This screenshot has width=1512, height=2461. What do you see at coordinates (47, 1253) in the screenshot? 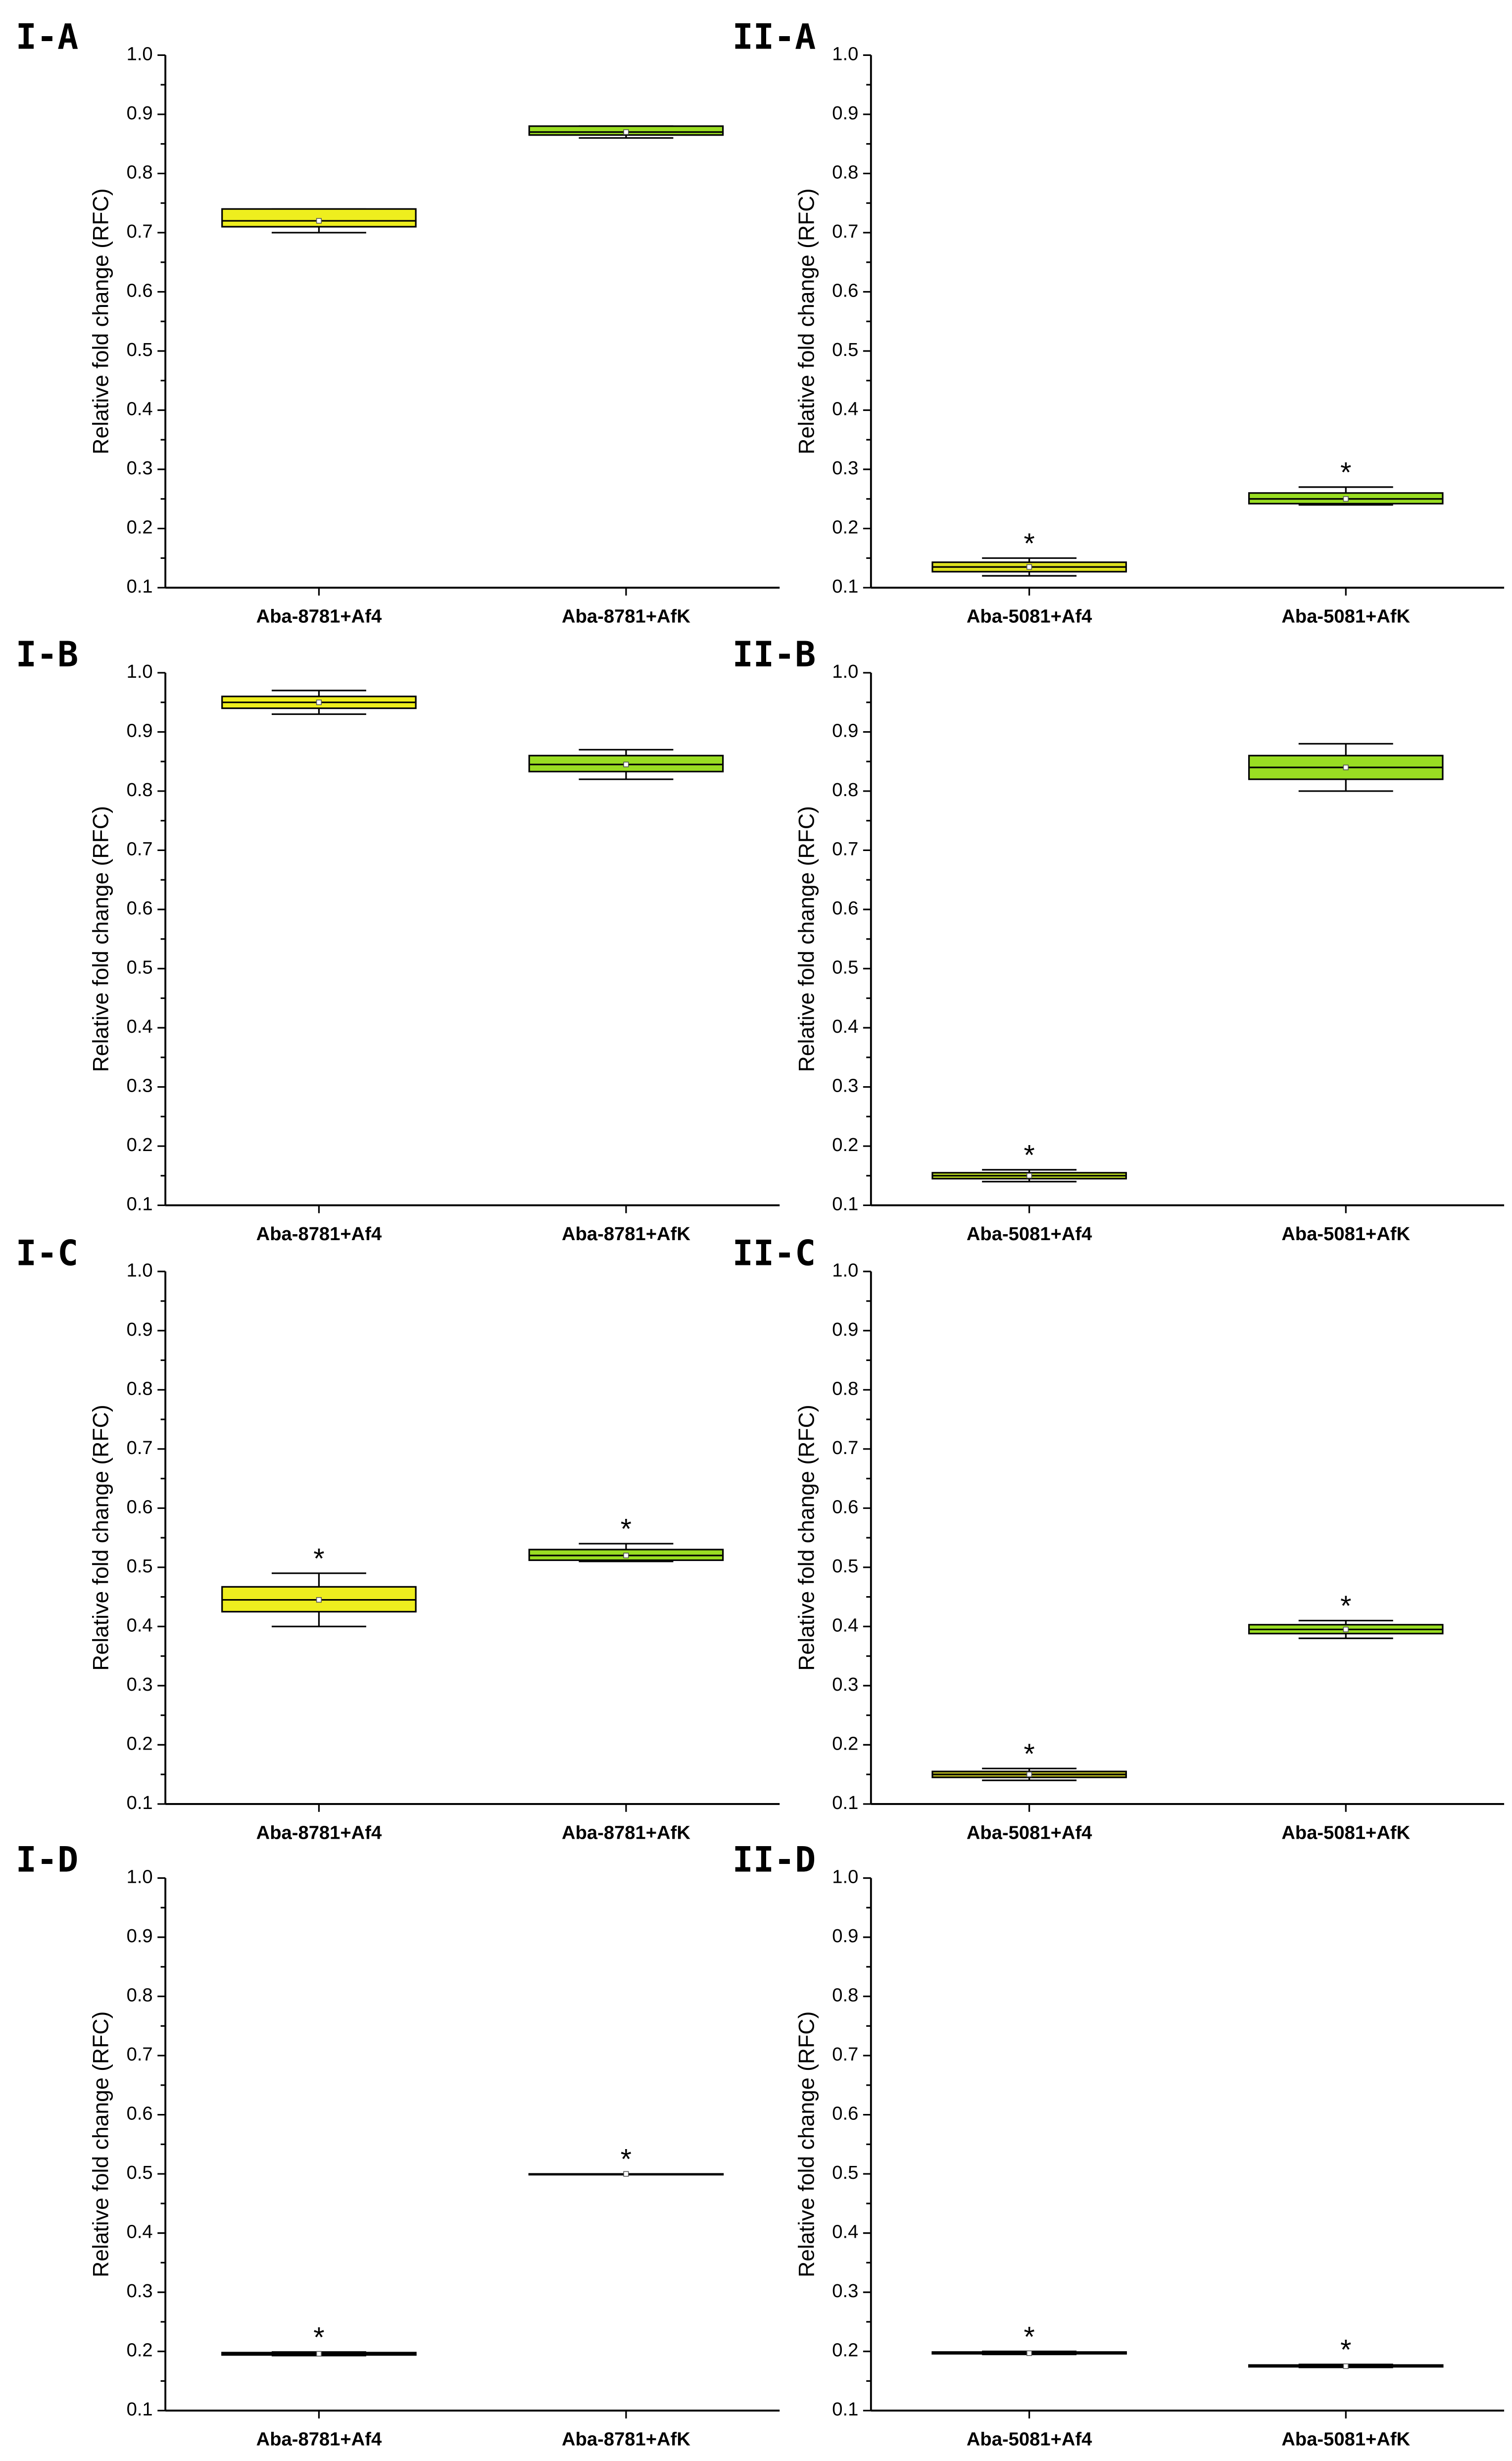
I see `panel-title: I-C` at bounding box center [47, 1253].